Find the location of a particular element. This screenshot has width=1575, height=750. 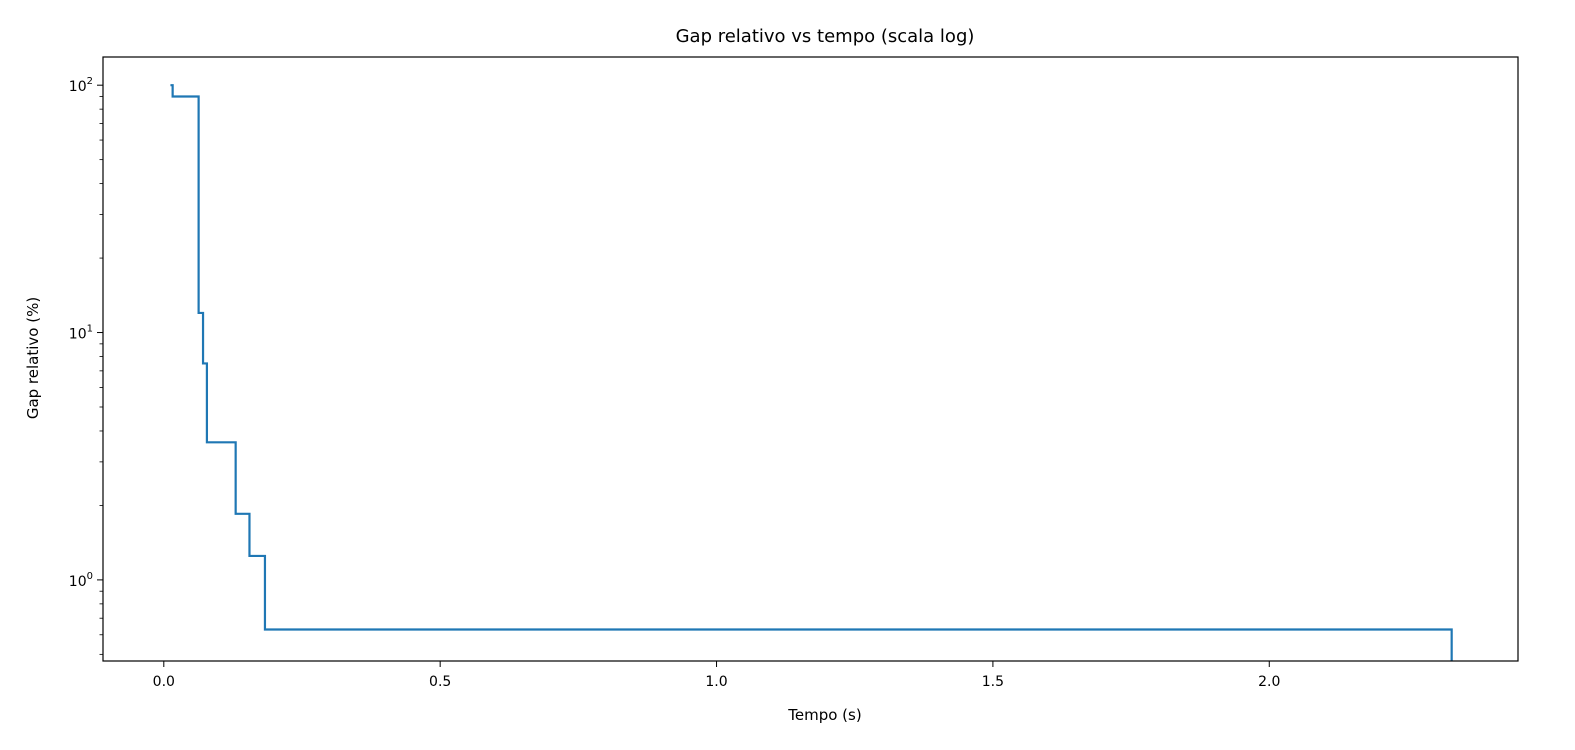

y-tick-label: 10⁰ is located at coordinates (81, 580).